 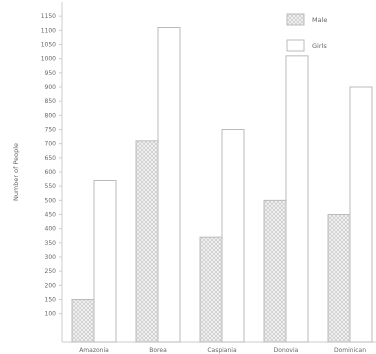 What do you see at coordinates (158, 350) in the screenshot?
I see `x-tick-label: Borea` at bounding box center [158, 350].